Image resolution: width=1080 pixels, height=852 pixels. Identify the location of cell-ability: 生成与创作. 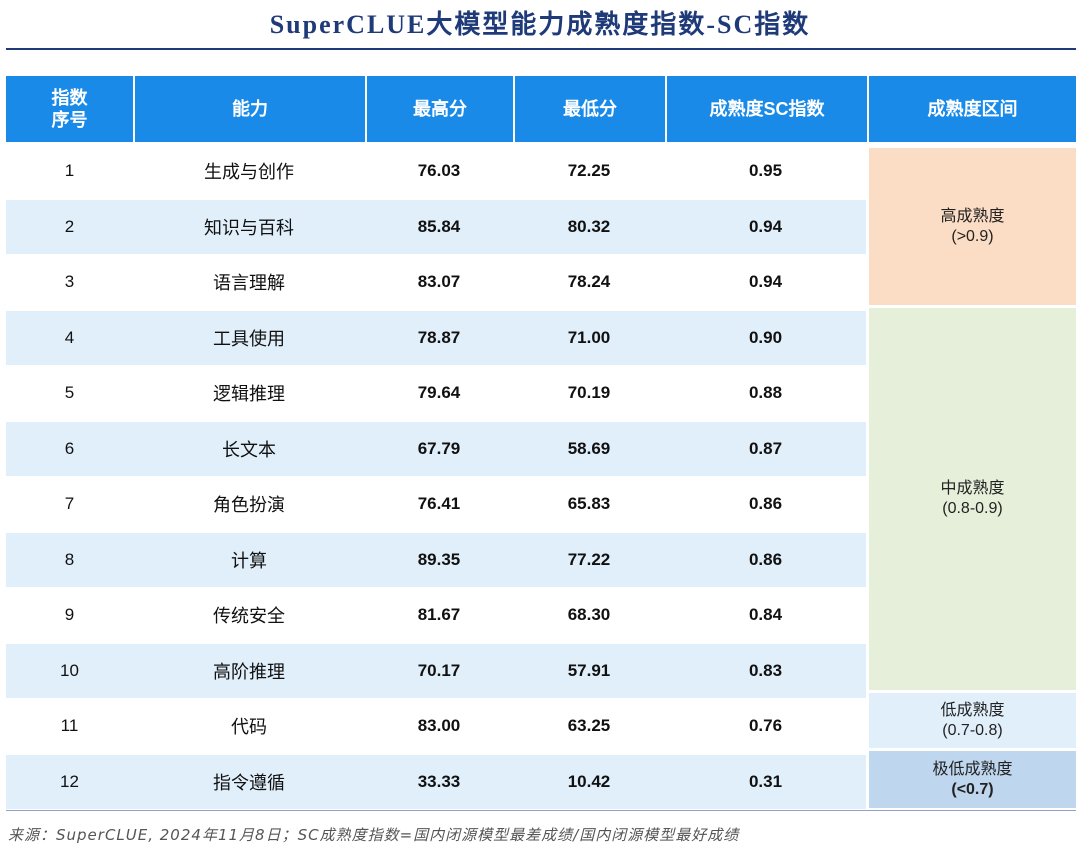
(249, 172).